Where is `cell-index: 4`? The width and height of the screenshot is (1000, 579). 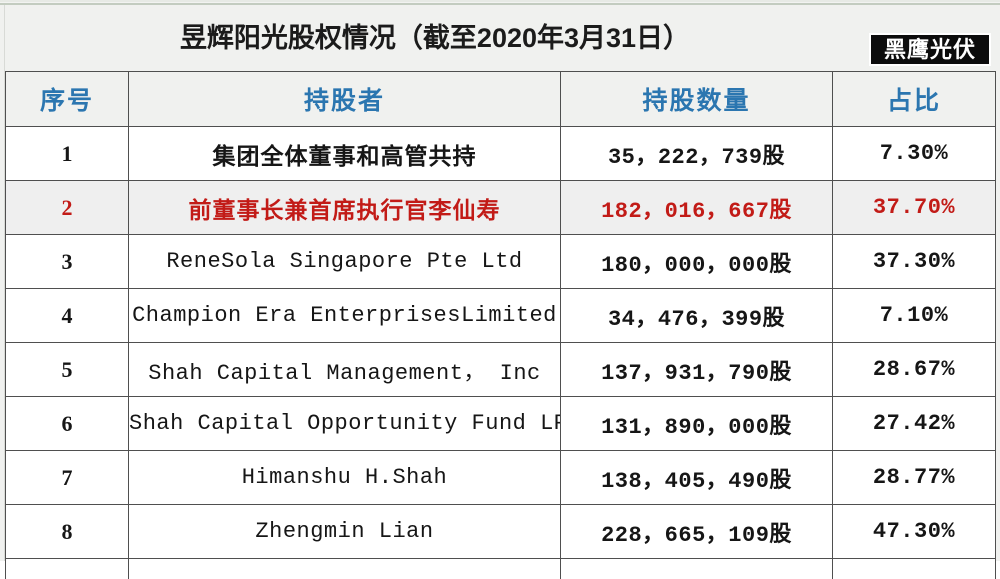 cell-index: 4 is located at coordinates (67, 316).